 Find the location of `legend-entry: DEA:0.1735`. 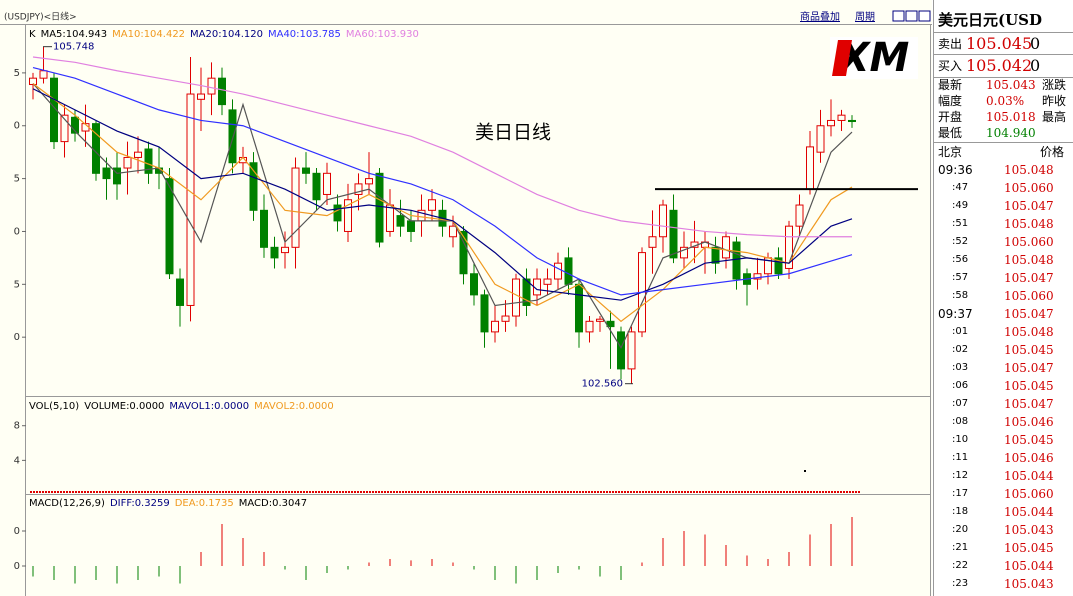

legend-entry: DEA:0.1735 is located at coordinates (204, 503).